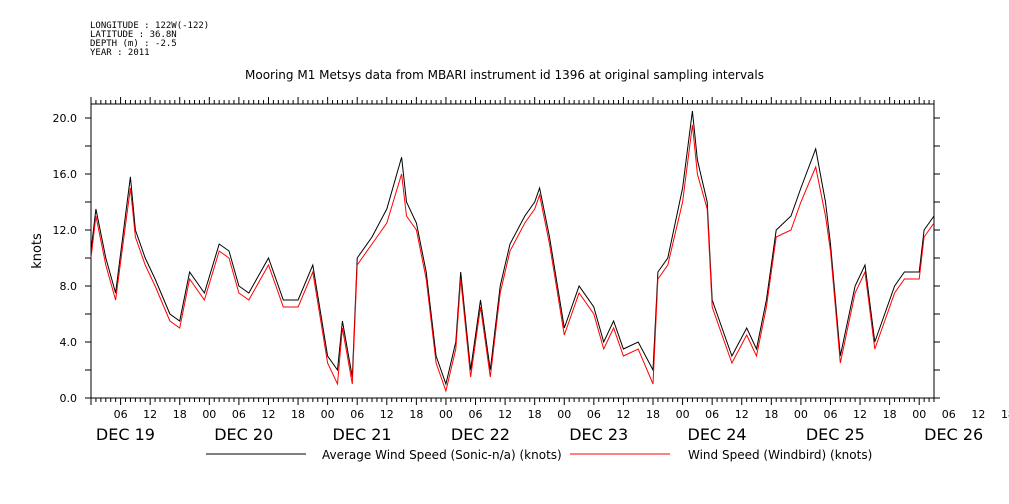 Image resolution: width=1009 pixels, height=504 pixels. I want to click on day-label: DEC 20, so click(243, 434).